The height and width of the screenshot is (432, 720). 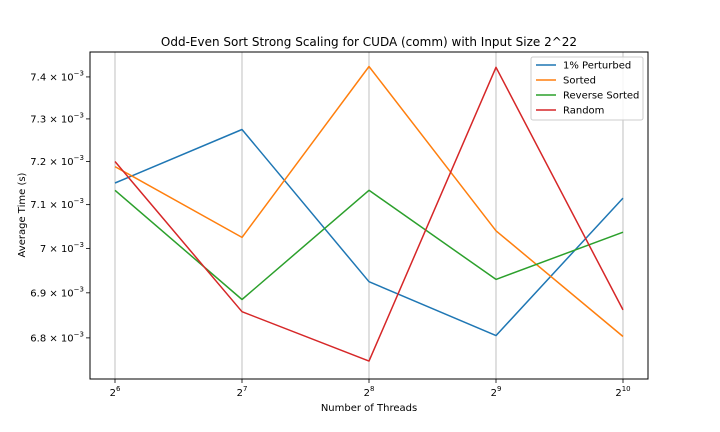 I want to click on x-tick-label: 28, so click(x=369, y=392).